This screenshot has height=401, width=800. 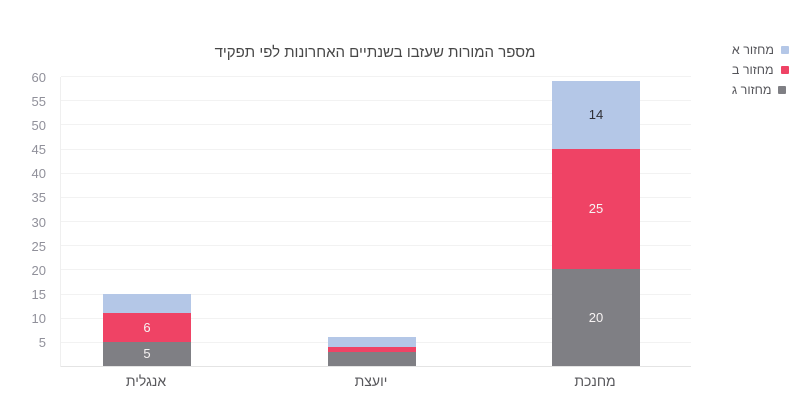 I want to click on bar-value-label: 20, so click(x=596, y=318).